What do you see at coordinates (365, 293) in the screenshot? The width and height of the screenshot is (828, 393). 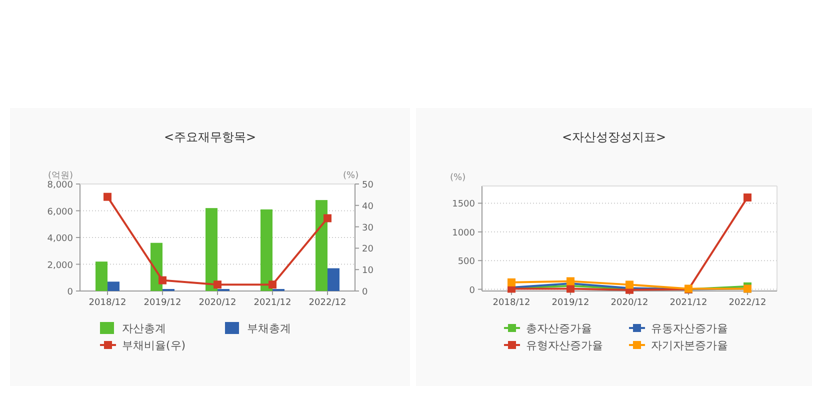 I see `y2-tick-label: 0` at bounding box center [365, 293].